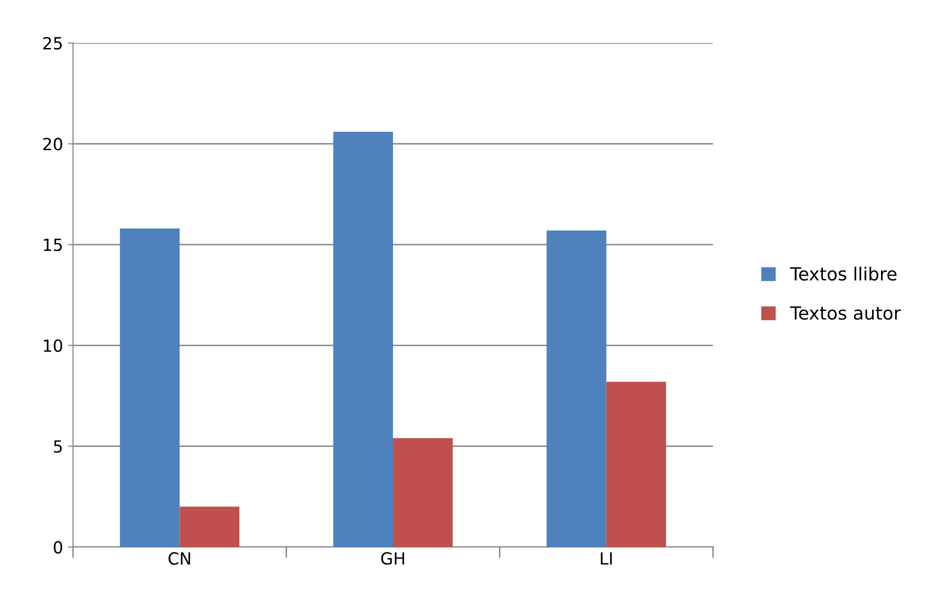 This screenshot has height=607, width=933. Describe the element at coordinates (392, 558) in the screenshot. I see `x-tick-label: GH` at that location.